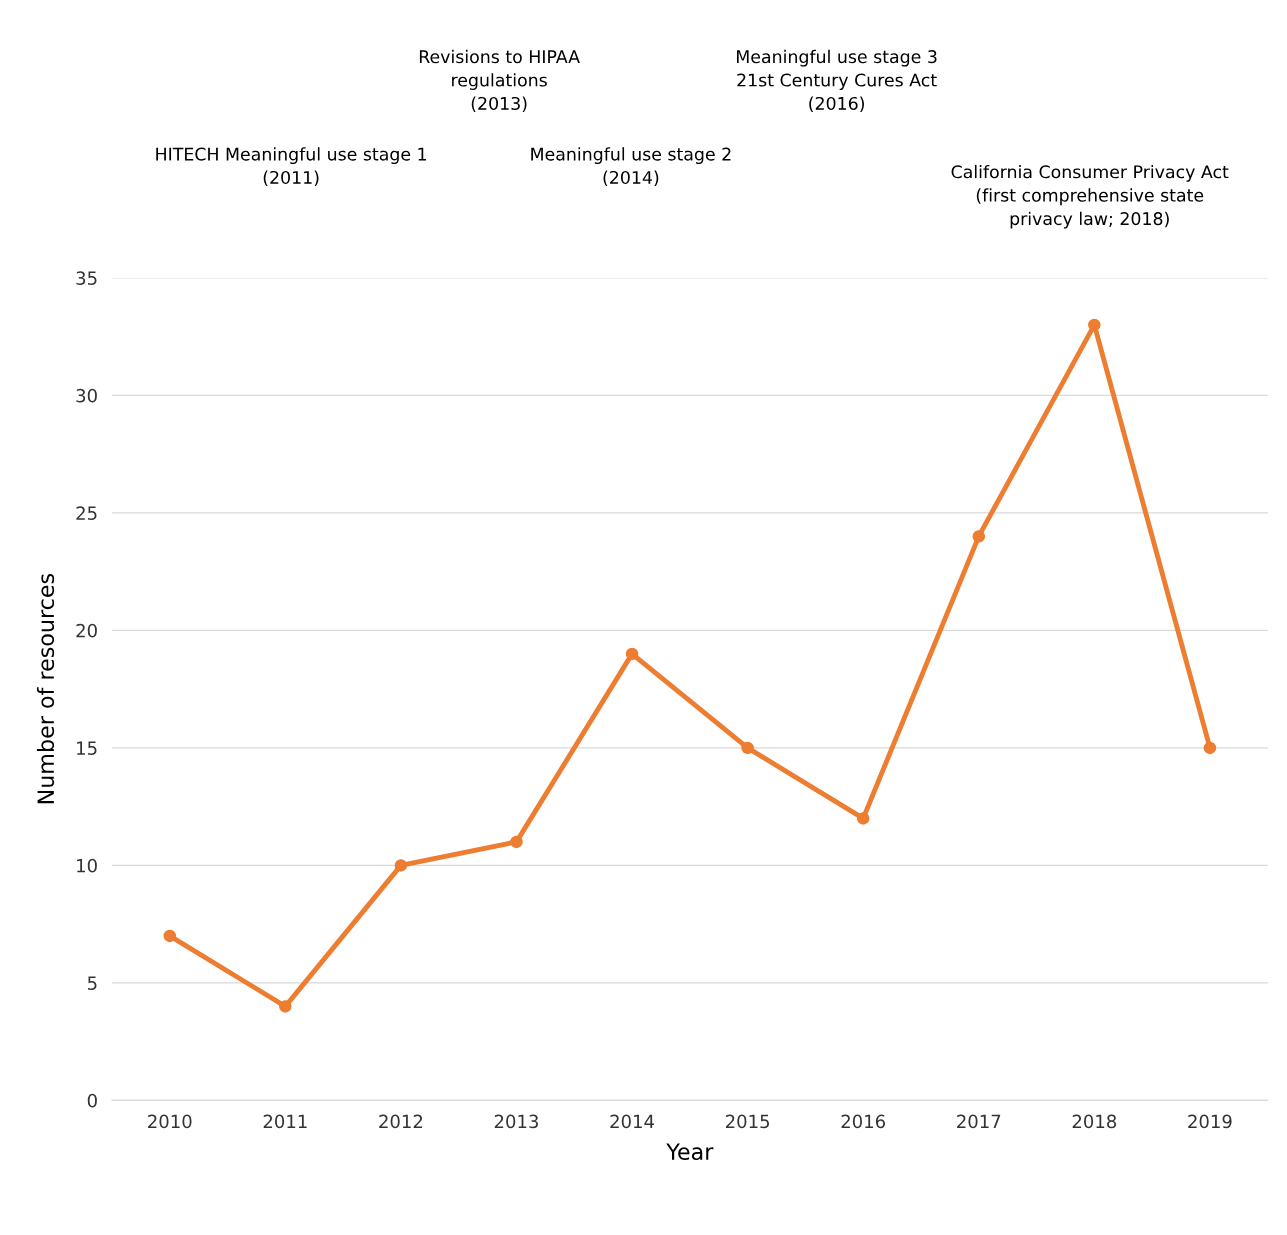  I want to click on text: Revisions to HIPAA regulations (2013), so click(499, 81).